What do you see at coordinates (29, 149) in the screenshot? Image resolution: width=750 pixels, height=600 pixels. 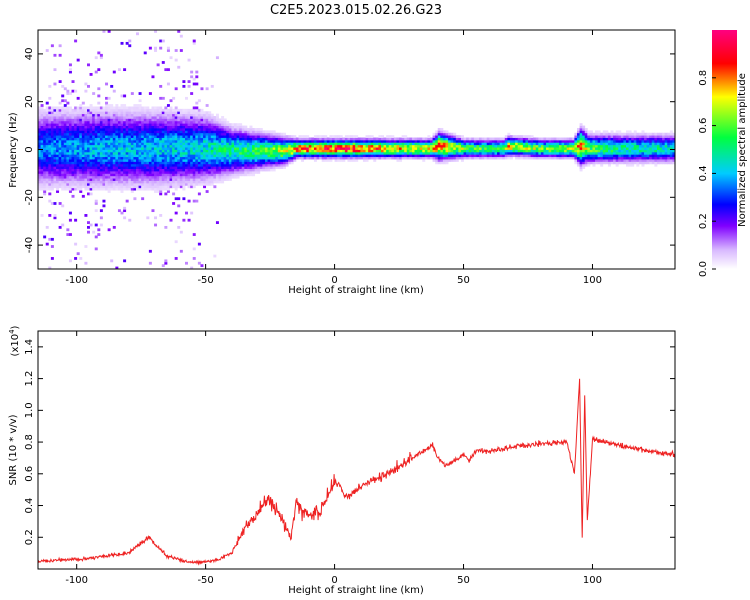 I see `y-tick-label: 0` at bounding box center [29, 149].